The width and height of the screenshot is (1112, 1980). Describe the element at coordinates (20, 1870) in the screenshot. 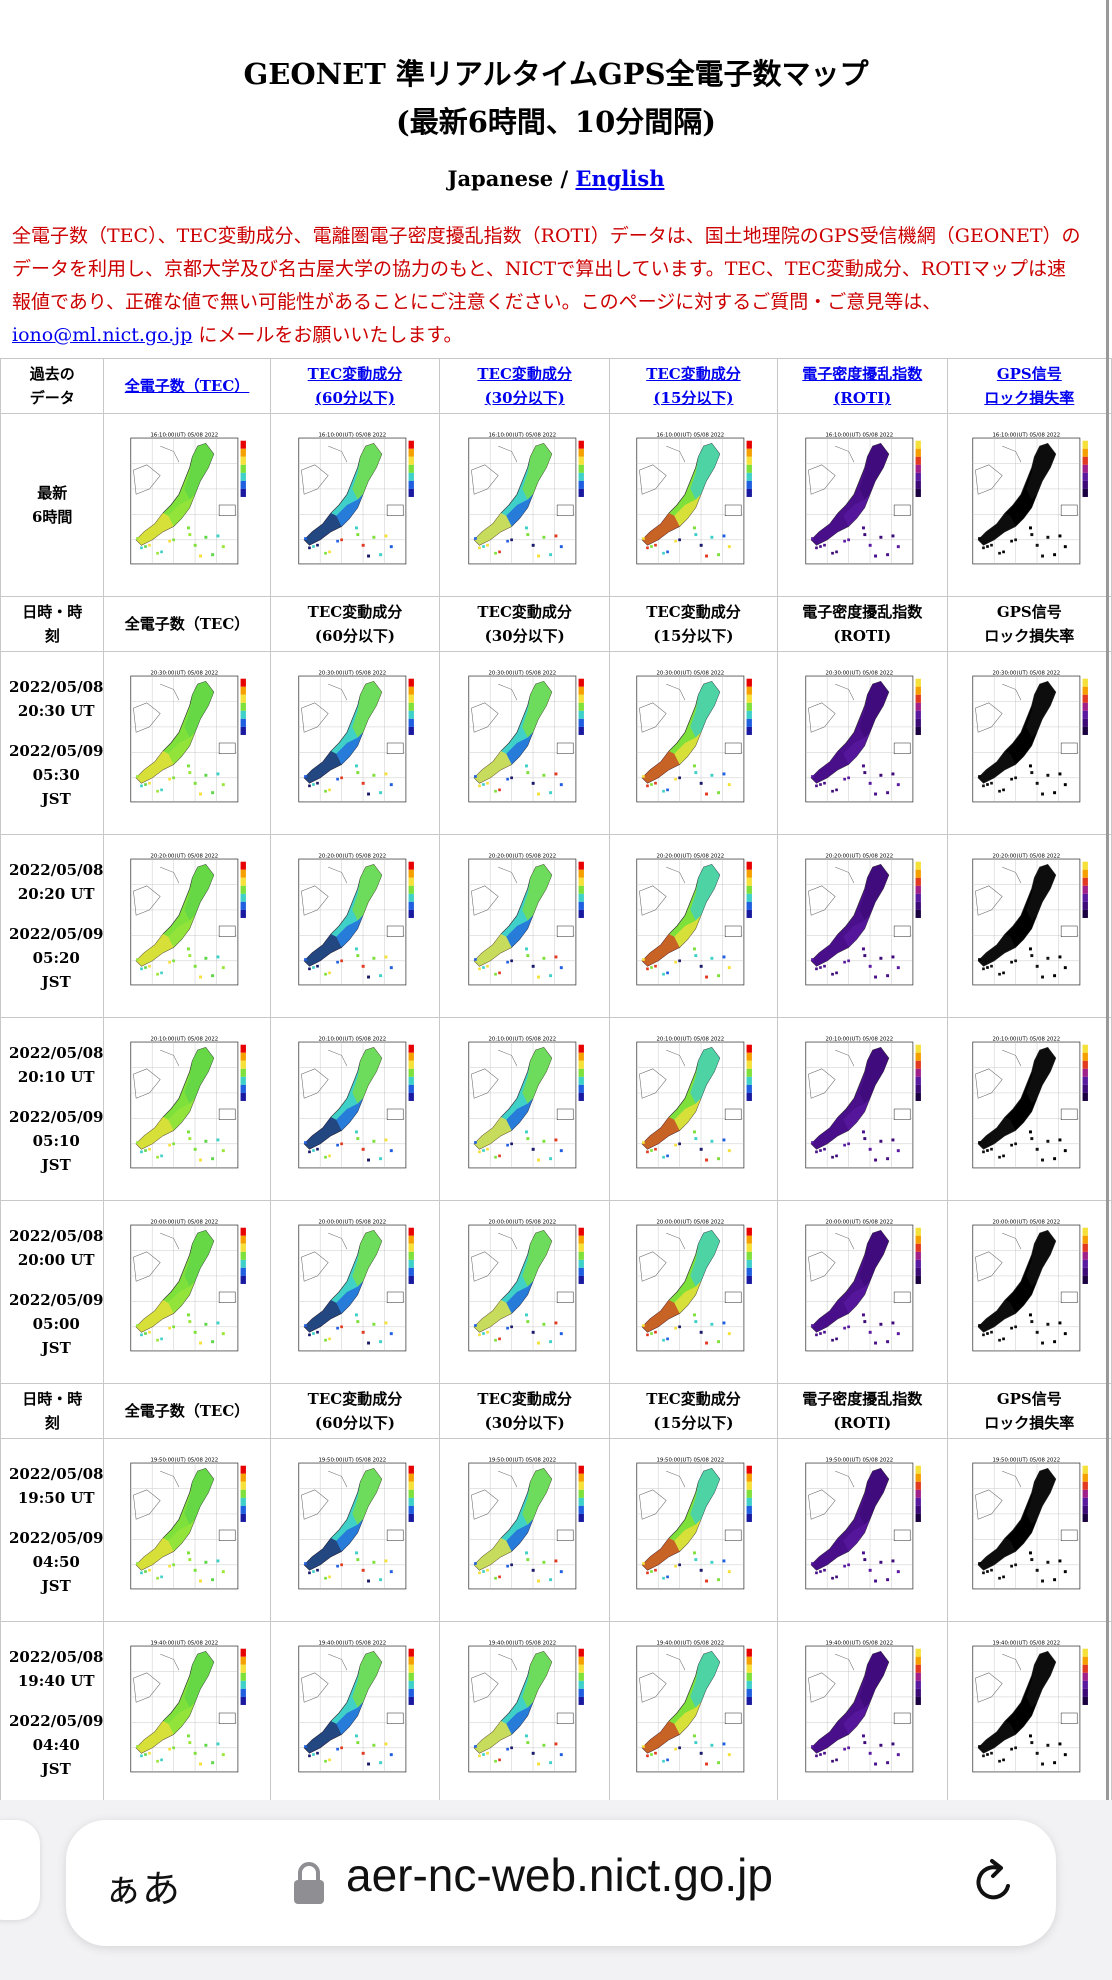

I see `tab-switcher-pill` at that location.